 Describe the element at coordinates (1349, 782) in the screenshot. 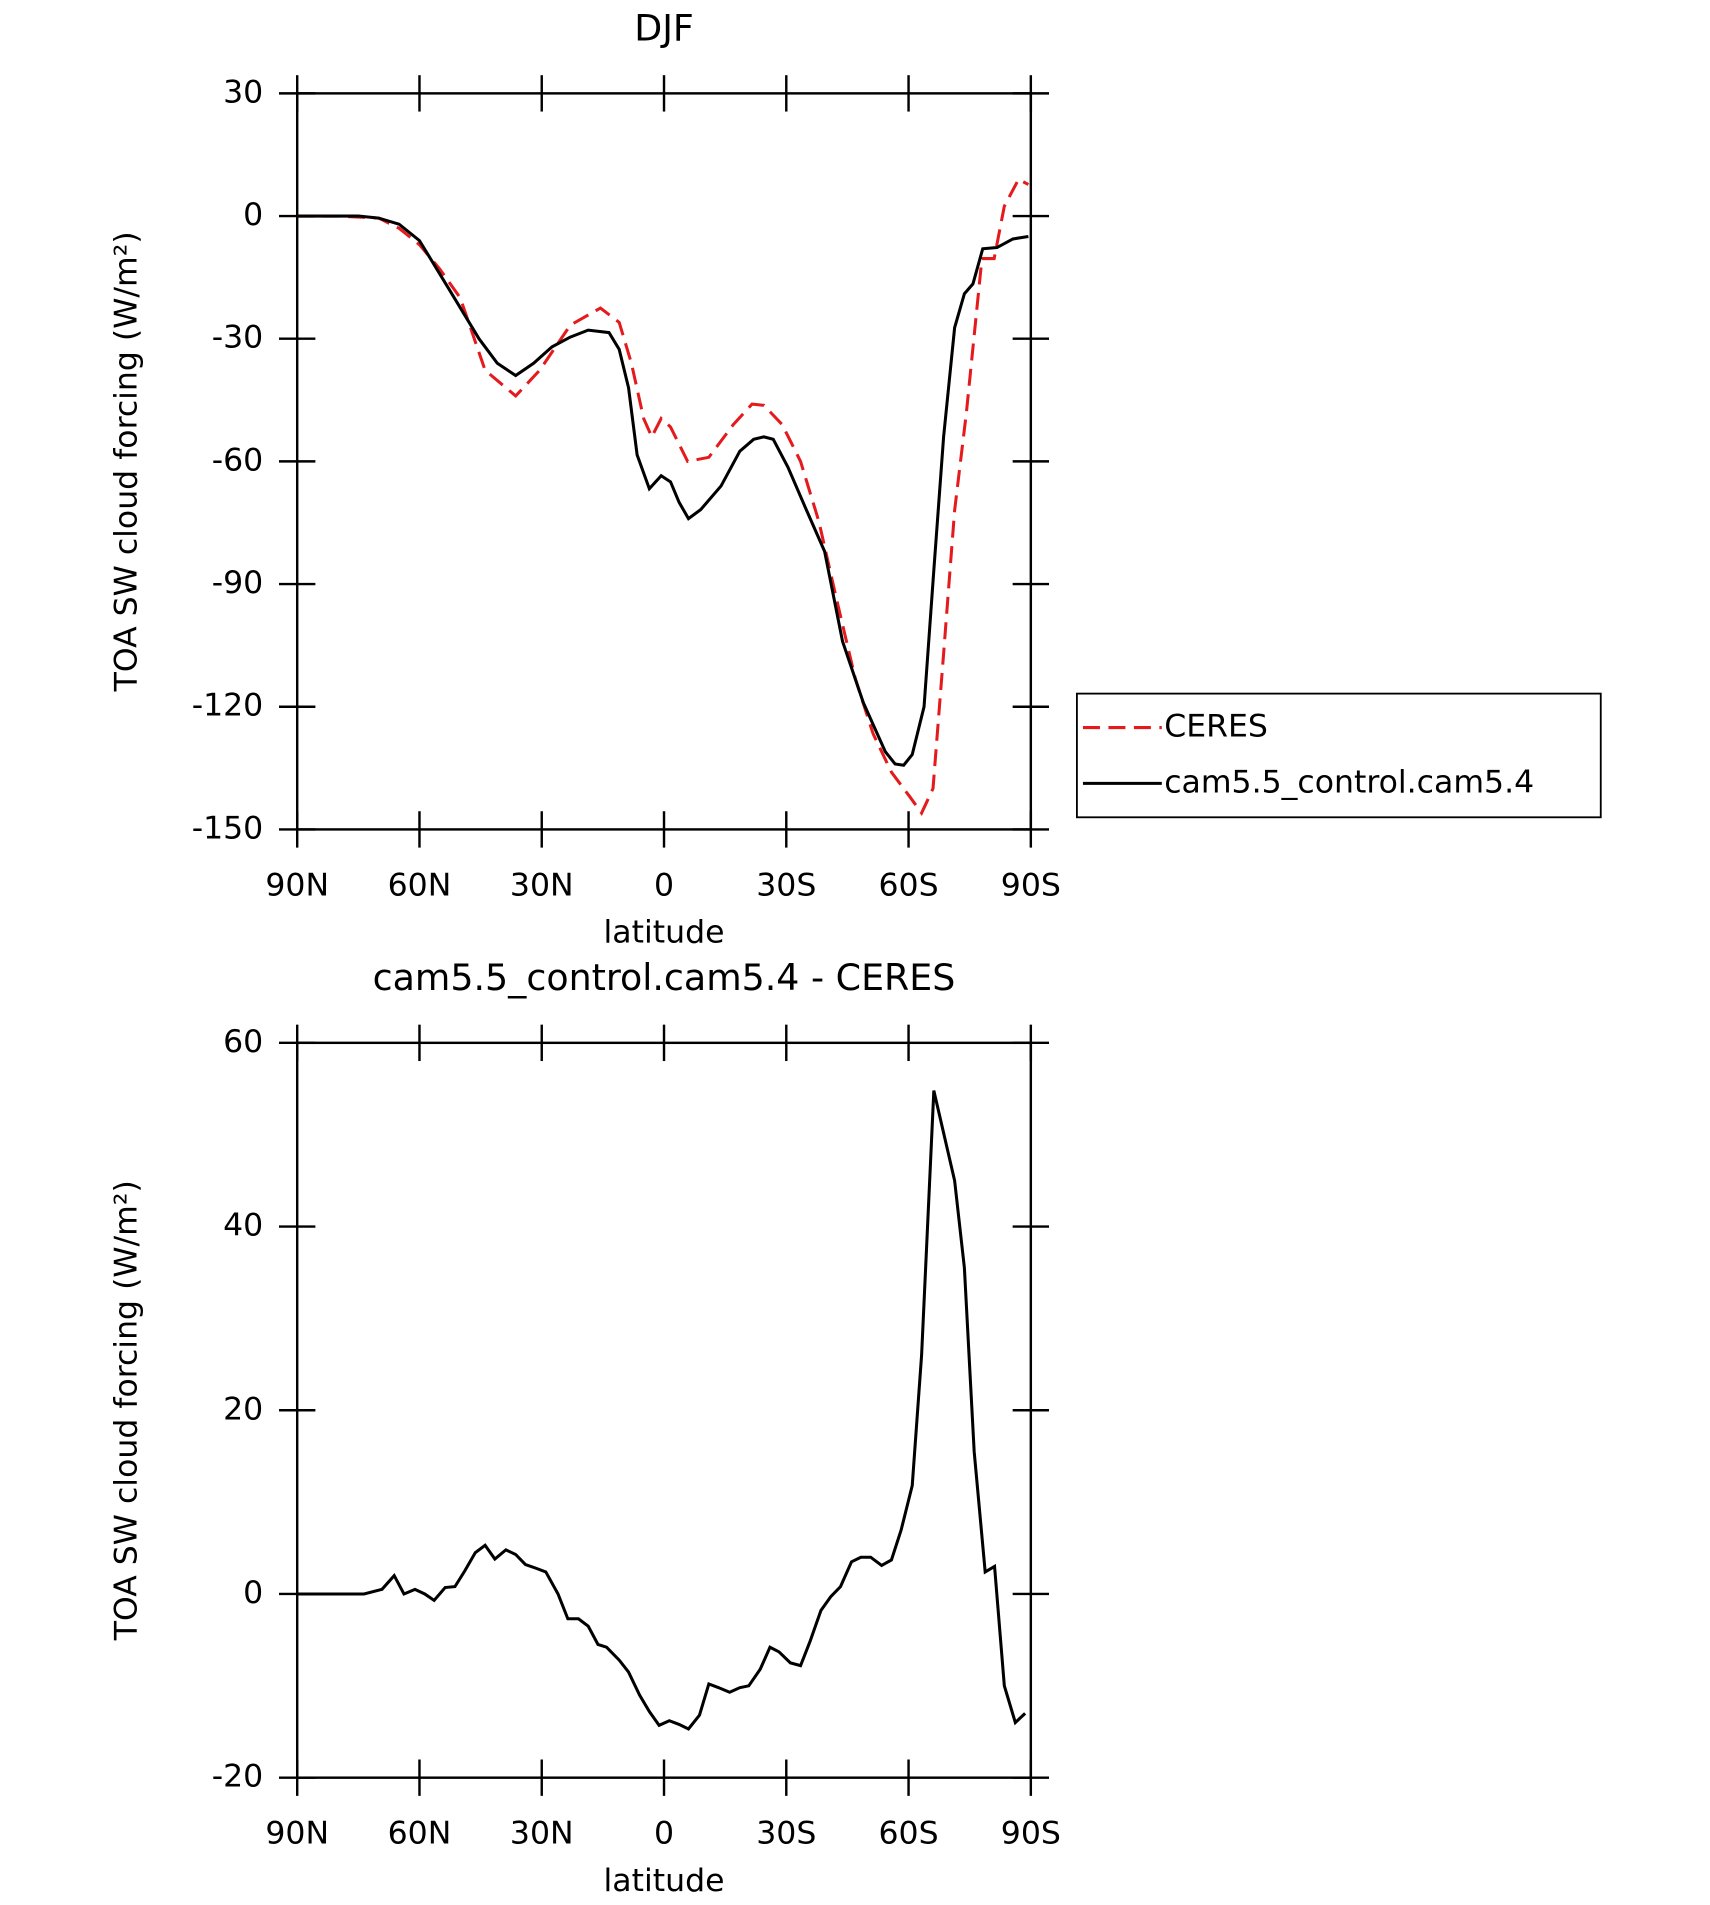

I see `legend-label: cam5.5_control.cam5.4` at that location.